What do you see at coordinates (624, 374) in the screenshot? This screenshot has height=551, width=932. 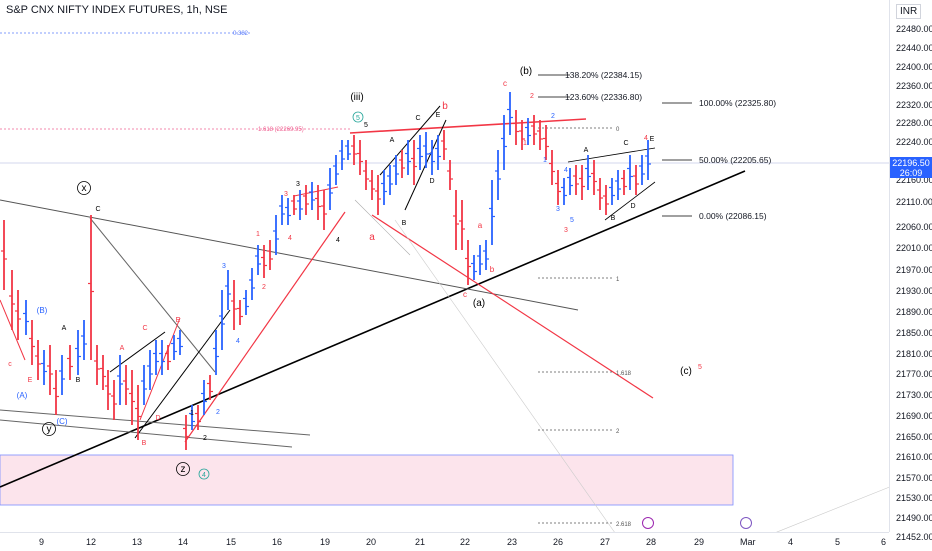 I see `ext-label: 1.618` at bounding box center [624, 374].